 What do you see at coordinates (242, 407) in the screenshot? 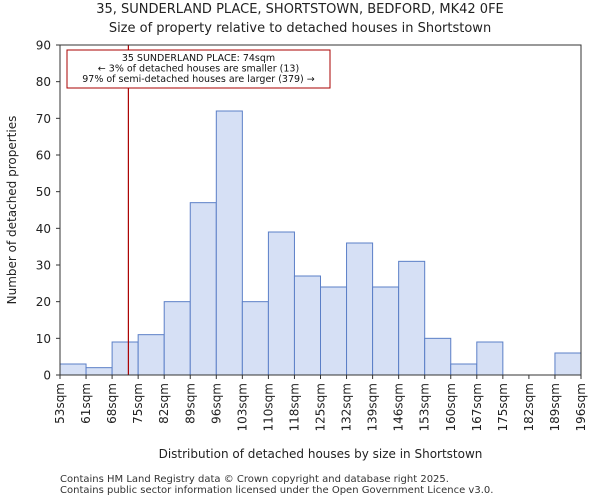
I see `x-tick-label: 103sqm` at bounding box center [242, 407].